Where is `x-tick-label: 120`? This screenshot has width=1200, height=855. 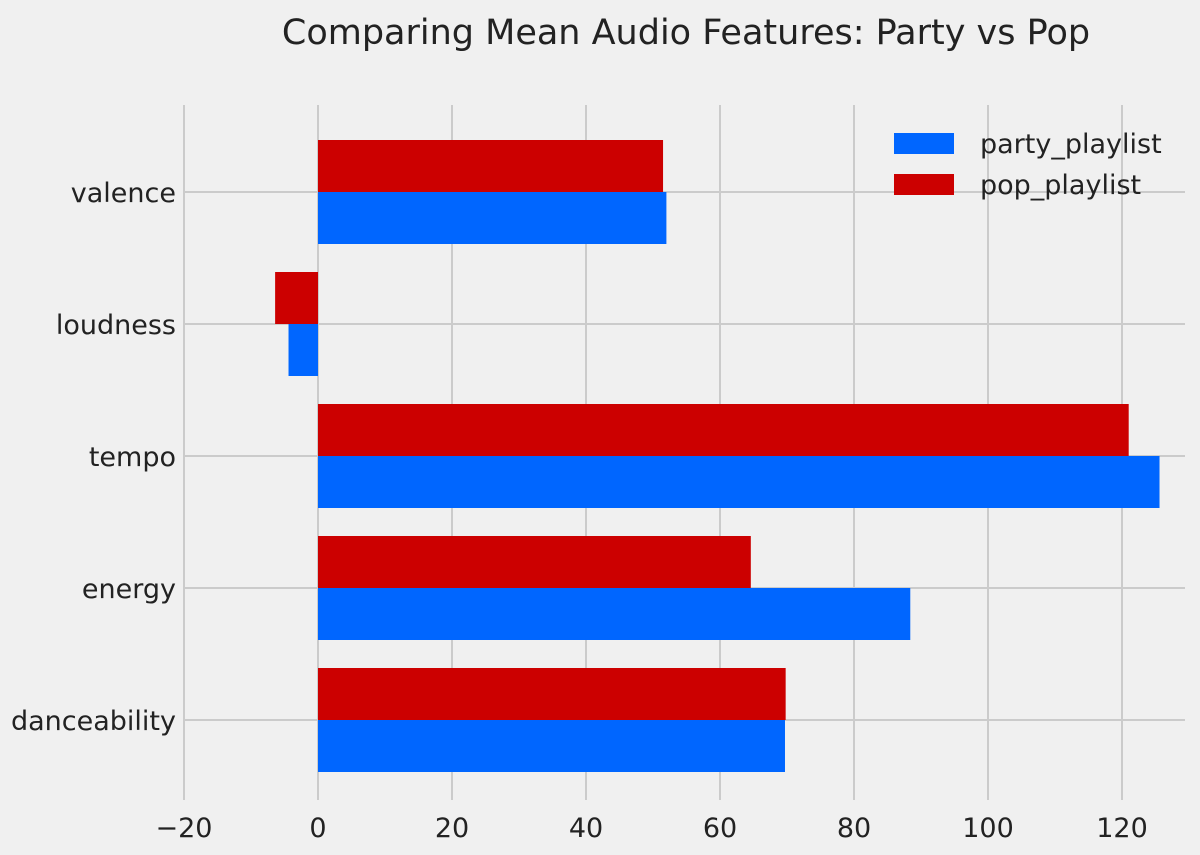 x-tick-label: 120 is located at coordinates (1122, 828).